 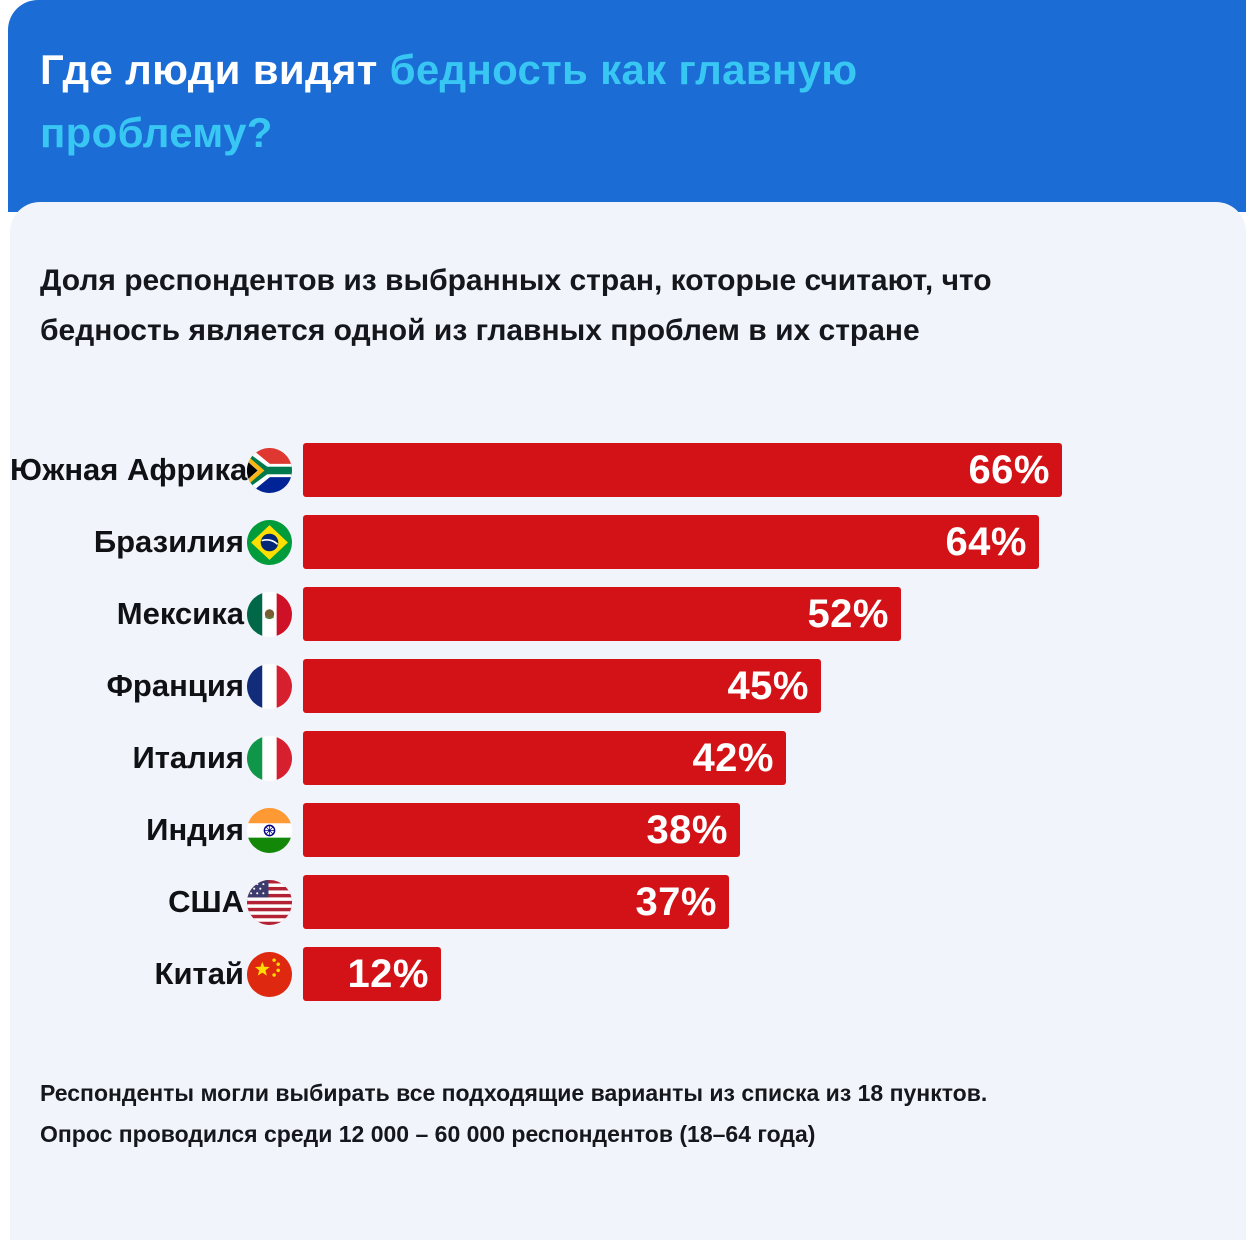 I want to click on france-flag-icon, so click(x=269, y=686).